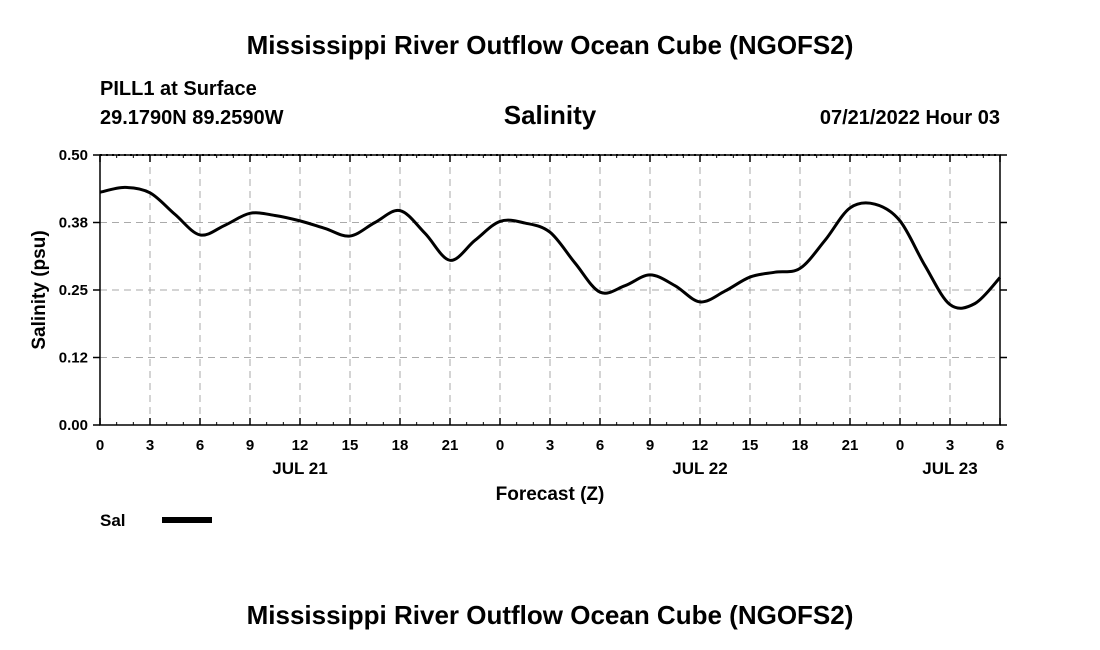  What do you see at coordinates (39, 289) in the screenshot?
I see `y-axis-label: Salinity (psu)` at bounding box center [39, 289].